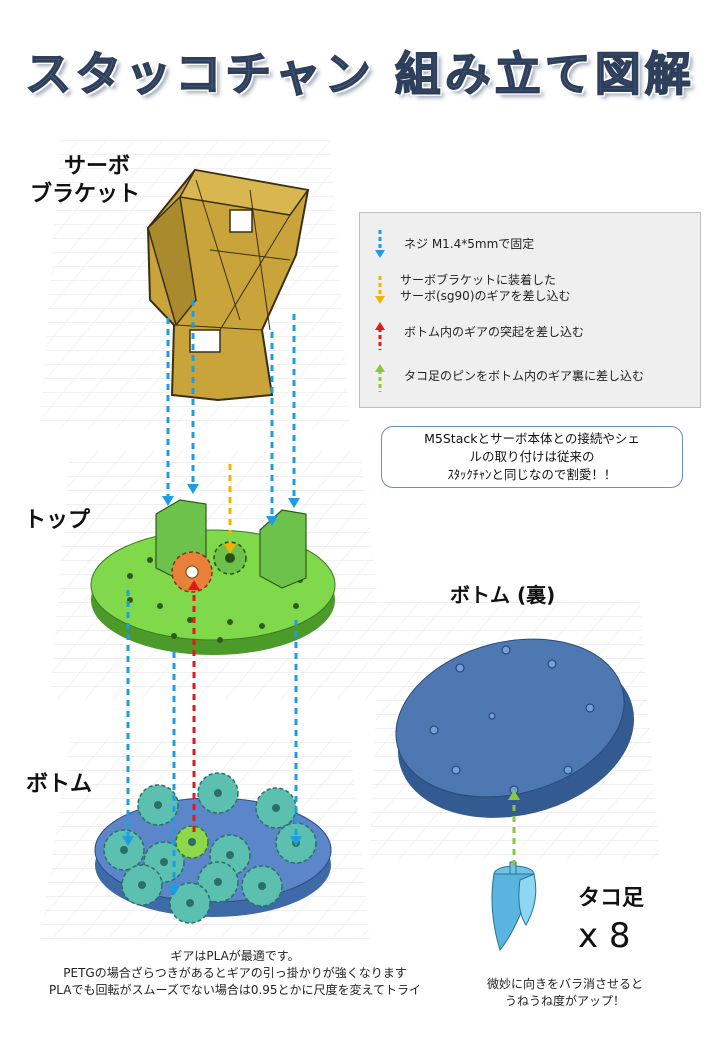  Describe the element at coordinates (194, 706) in the screenshot. I see `gear-protrusion-arrow` at that location.